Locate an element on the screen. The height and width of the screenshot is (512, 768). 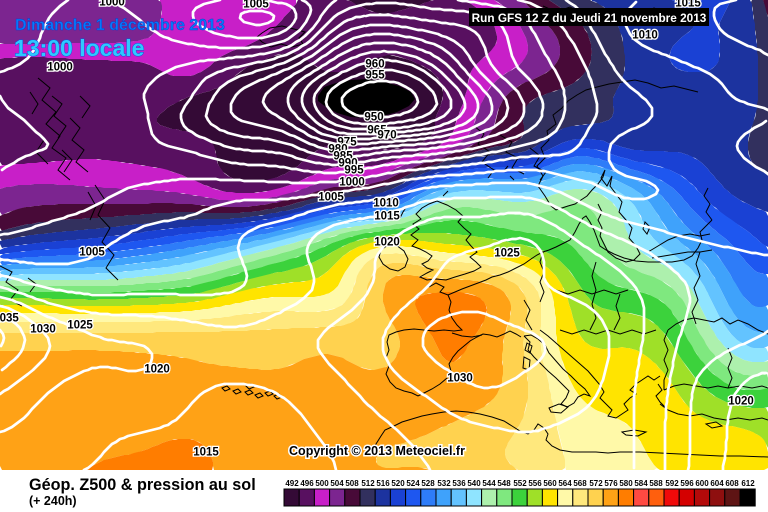
svg-text: 520 is located at coordinates (398, 483).